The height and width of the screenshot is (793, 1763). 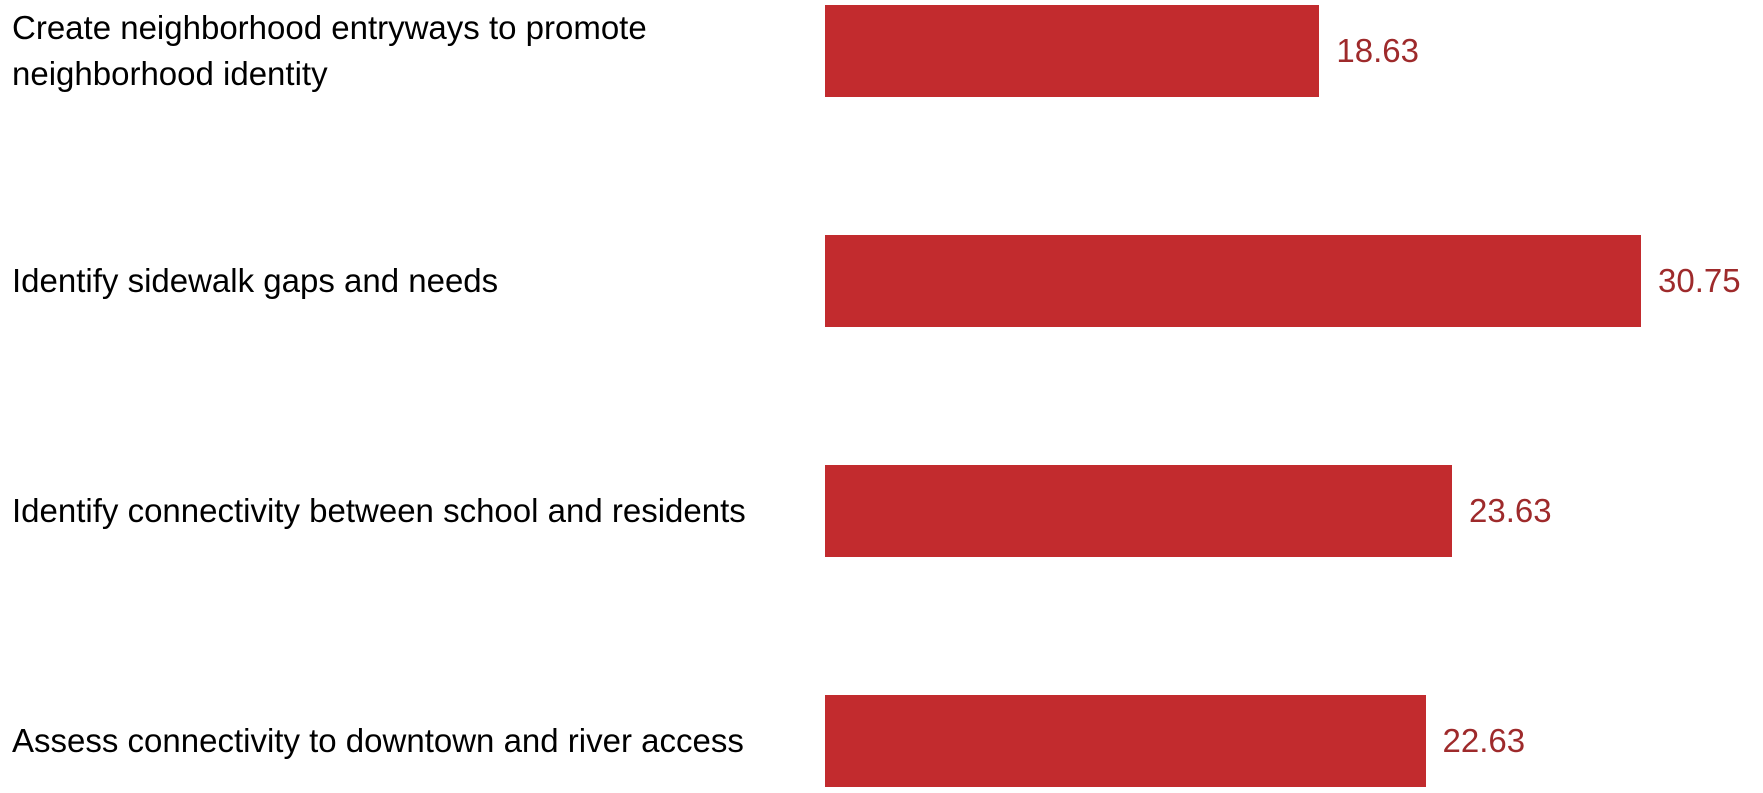 I want to click on value-label: 22.63, so click(x=1484, y=740).